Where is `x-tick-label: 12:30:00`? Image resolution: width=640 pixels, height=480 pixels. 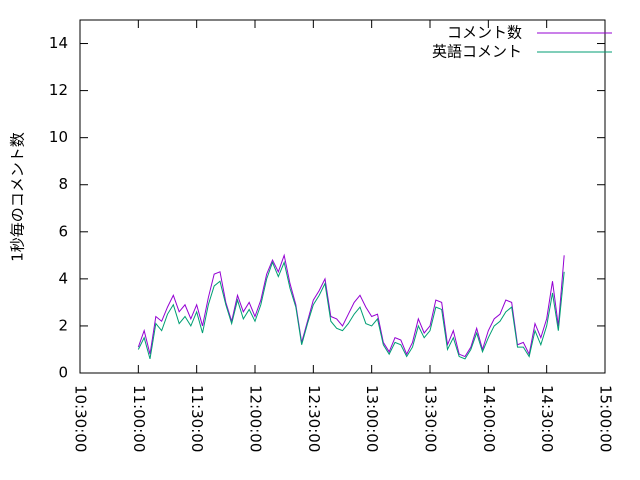
x-tick-label: 12:30:00 is located at coordinates (314, 418).